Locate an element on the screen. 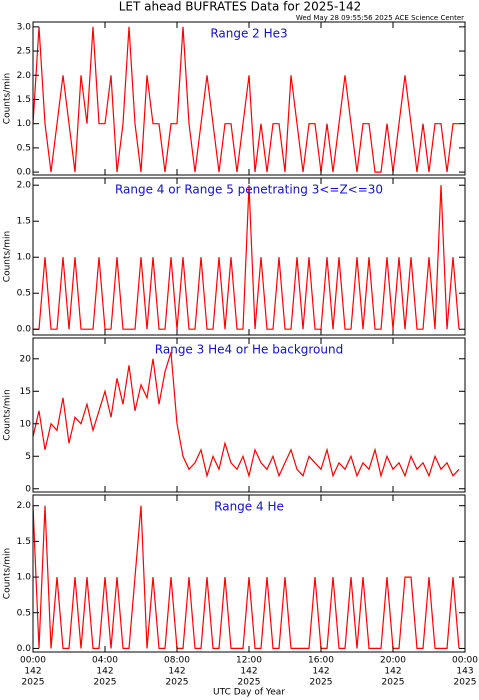 The width and height of the screenshot is (479, 700). panel-title: Range 2 He3 is located at coordinates (248, 34).